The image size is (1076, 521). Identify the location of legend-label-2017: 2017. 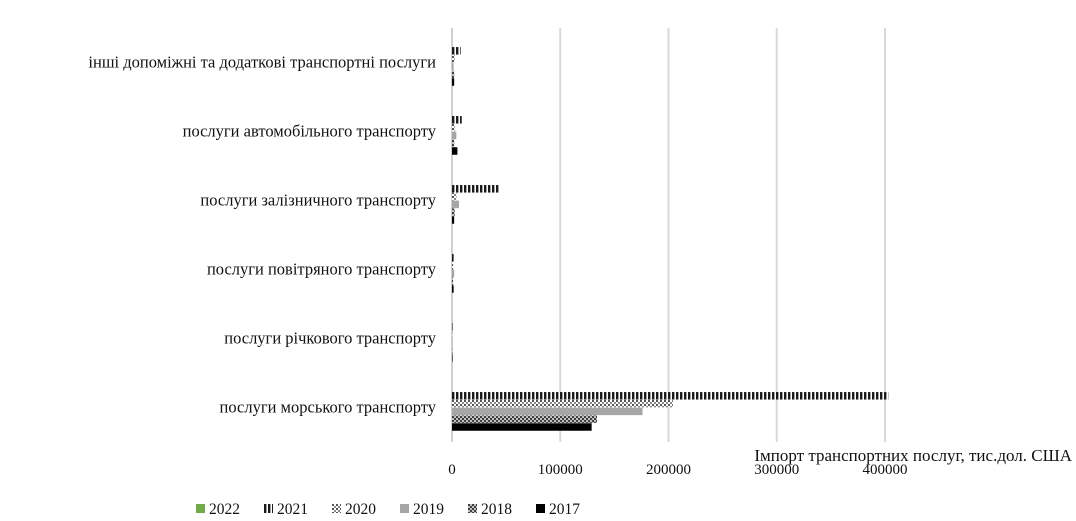
(564, 509).